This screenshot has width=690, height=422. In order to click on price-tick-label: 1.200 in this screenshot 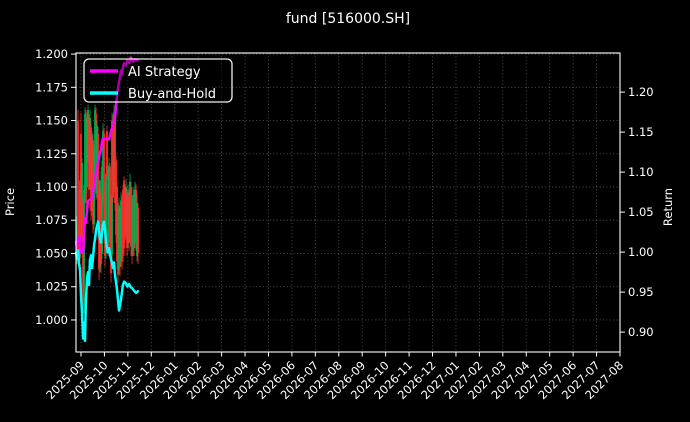, I will do `click(51, 54)`.